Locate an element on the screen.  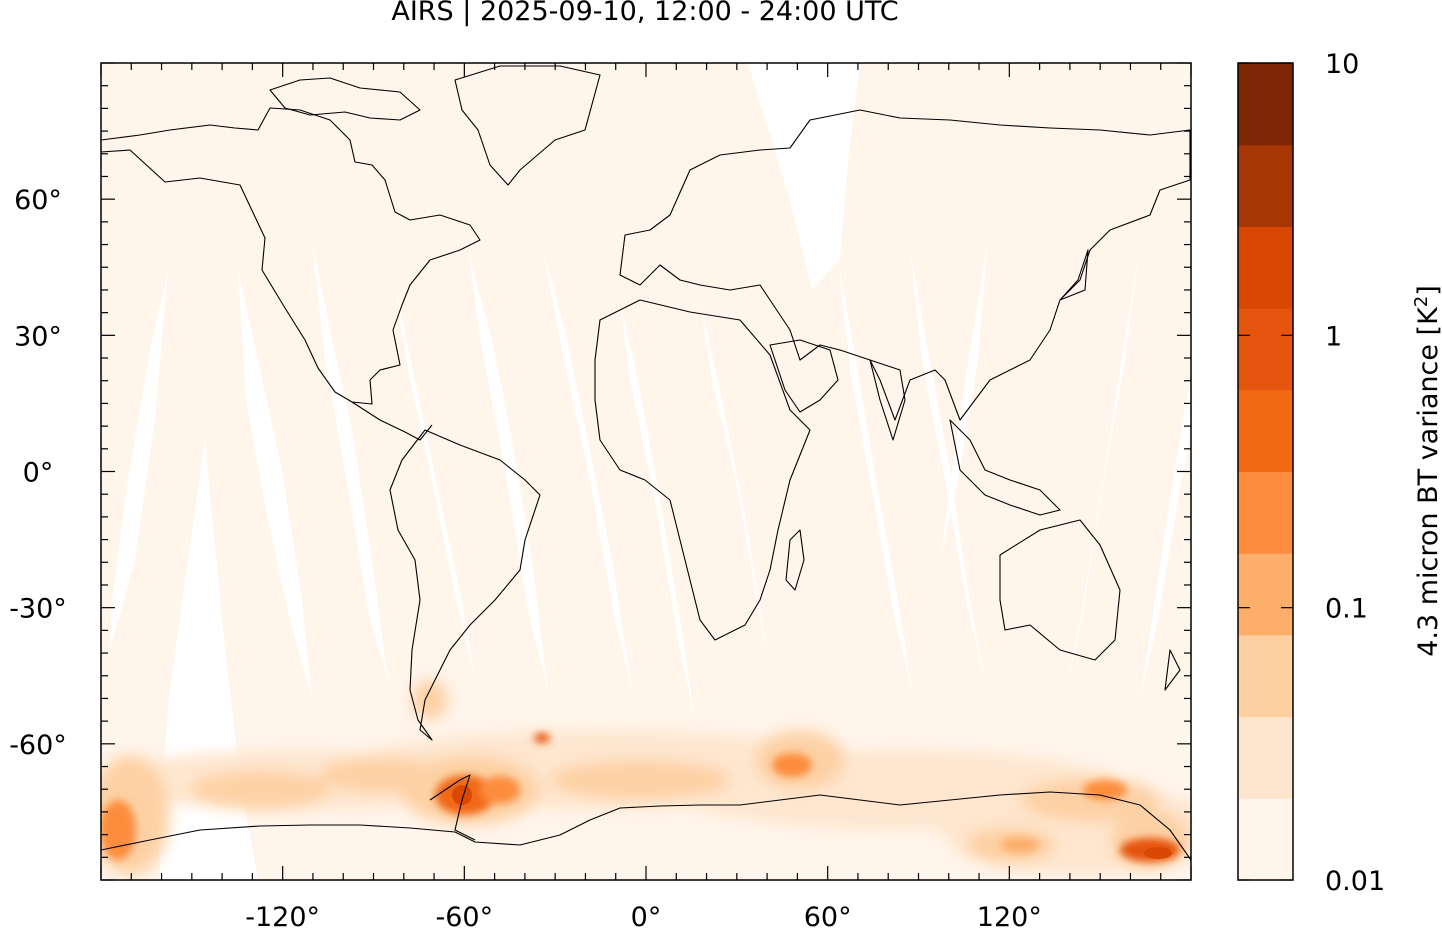
lon-tick-label: 60° is located at coordinates (828, 916).